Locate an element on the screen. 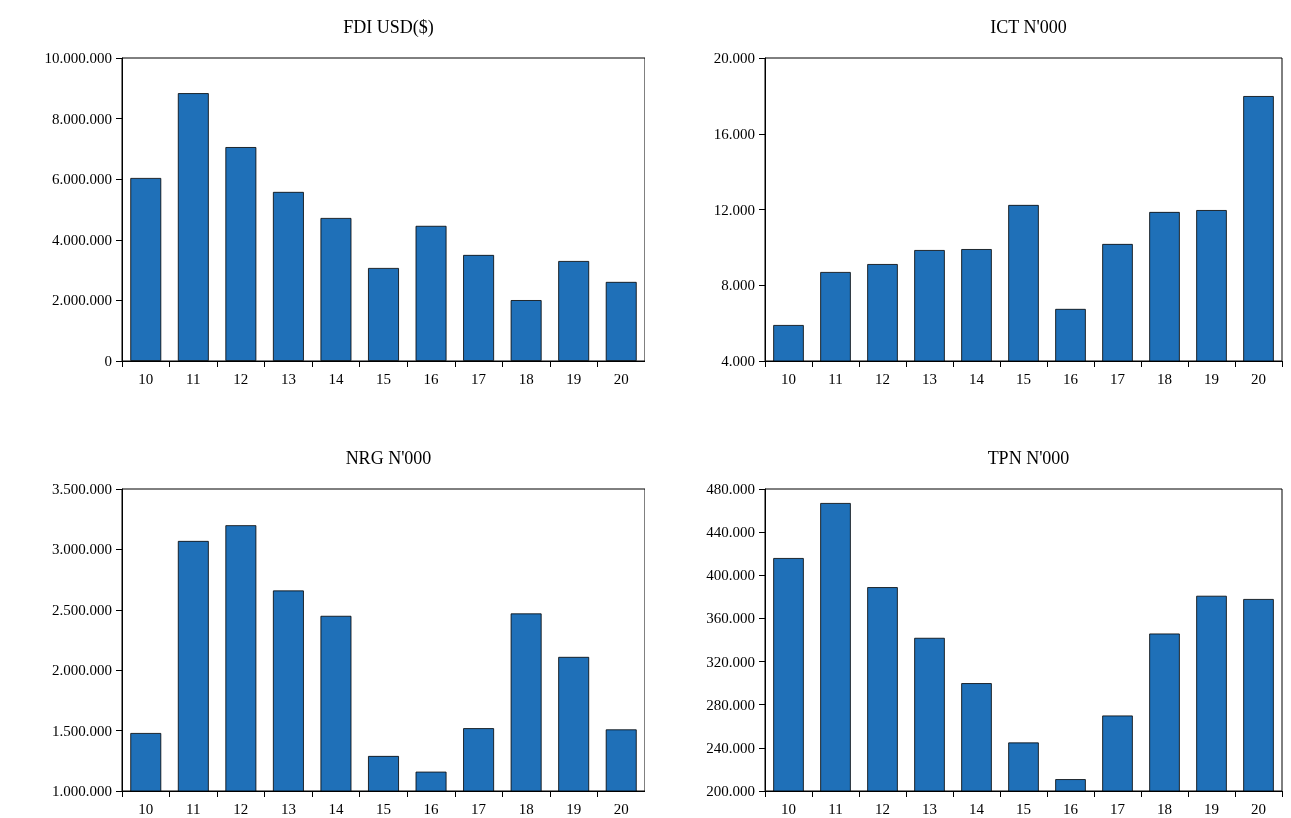 The height and width of the screenshot is (818, 1291). y-tick-label: 3.000.000 is located at coordinates (82, 549).